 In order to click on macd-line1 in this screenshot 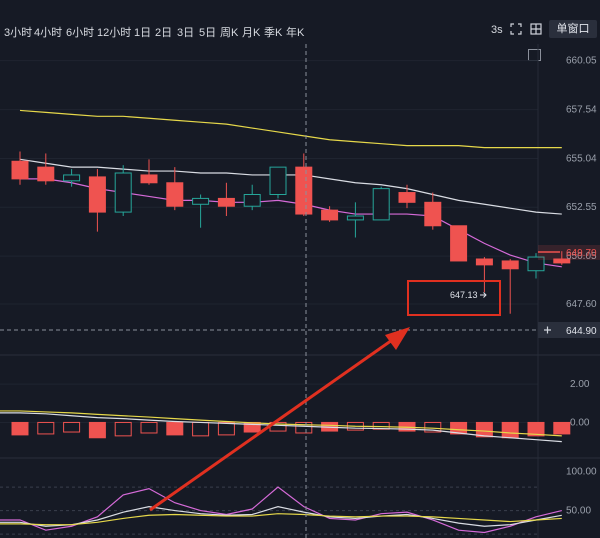, I will do `click(281, 427)`.